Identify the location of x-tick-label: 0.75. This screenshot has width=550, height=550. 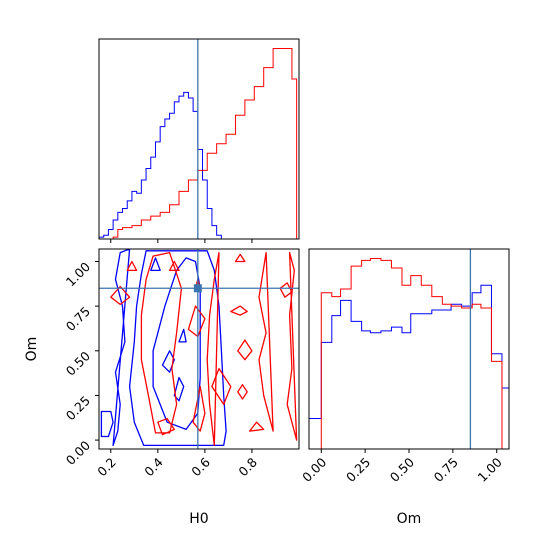
(446, 470).